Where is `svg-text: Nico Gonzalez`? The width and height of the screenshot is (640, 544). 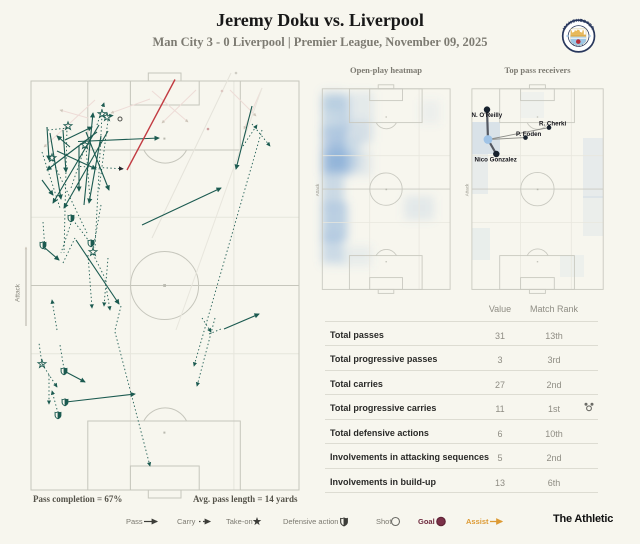 svg-text: Nico Gonzalez is located at coordinates (496, 160).